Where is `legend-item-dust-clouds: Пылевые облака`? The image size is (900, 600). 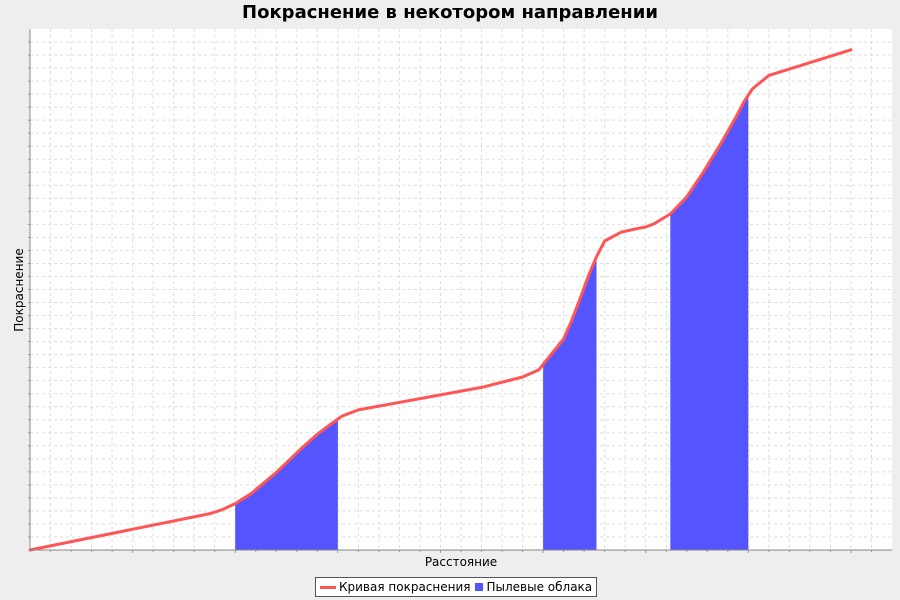 legend-item-dust-clouds: Пылевые облака is located at coordinates (533, 587).